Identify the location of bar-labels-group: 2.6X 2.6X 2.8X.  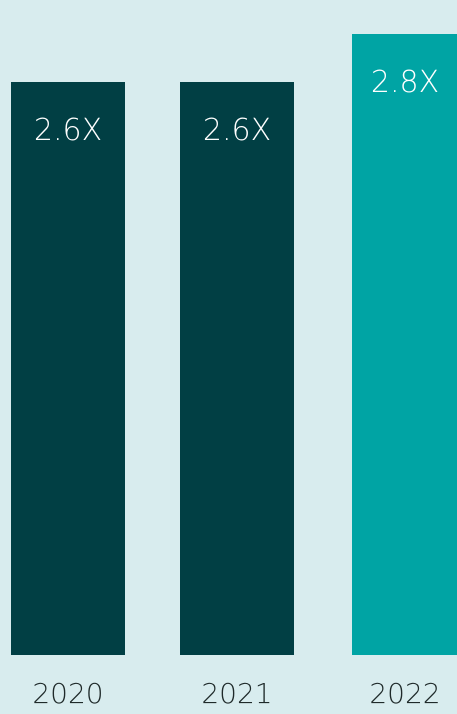
(236, 106).